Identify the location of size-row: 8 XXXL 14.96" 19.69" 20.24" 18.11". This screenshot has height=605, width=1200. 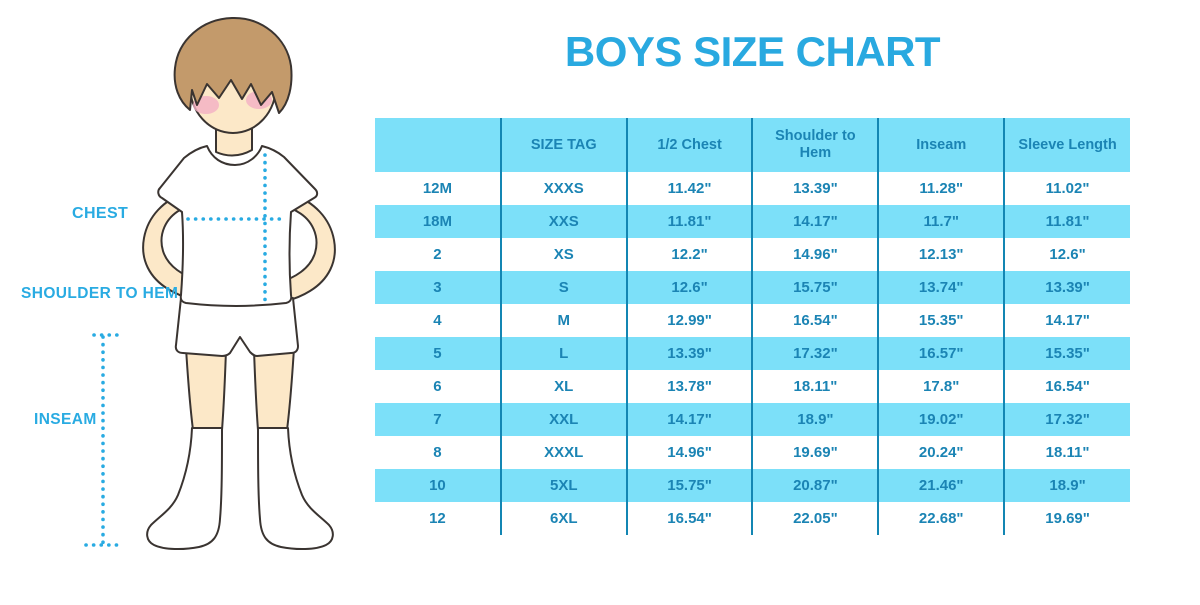
(752, 452).